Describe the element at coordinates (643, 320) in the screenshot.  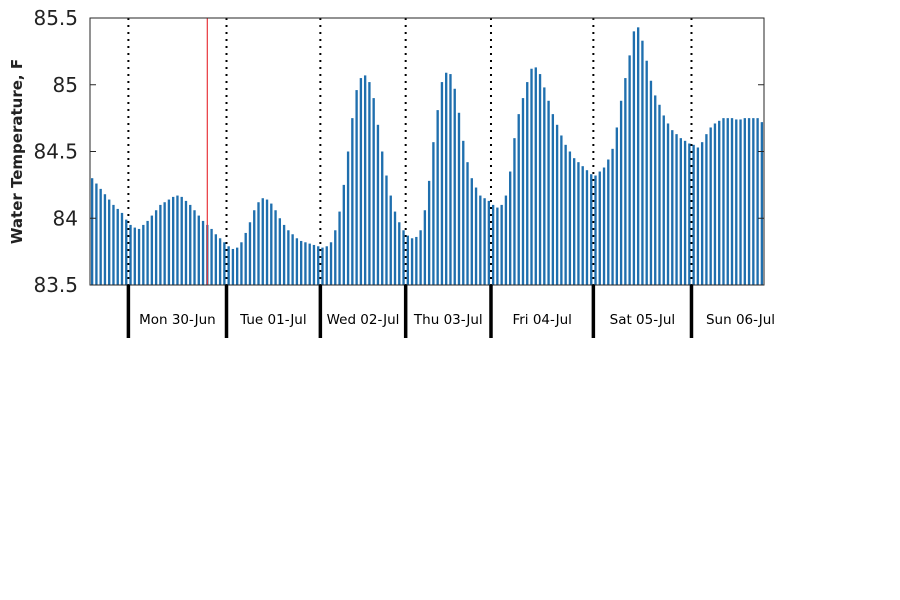
I see `day-label-5: Sat 05-Jul` at that location.